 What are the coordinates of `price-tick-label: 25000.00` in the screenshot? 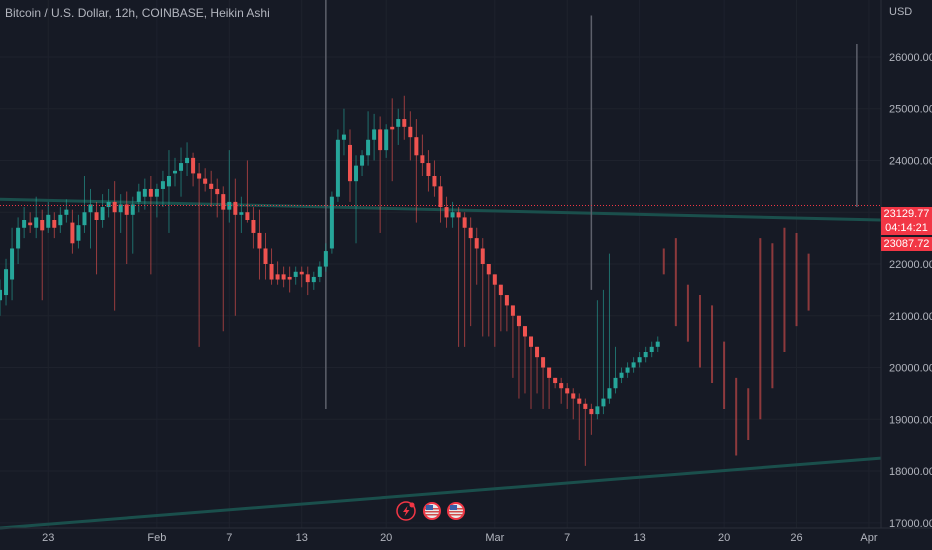 It's located at (910, 110).